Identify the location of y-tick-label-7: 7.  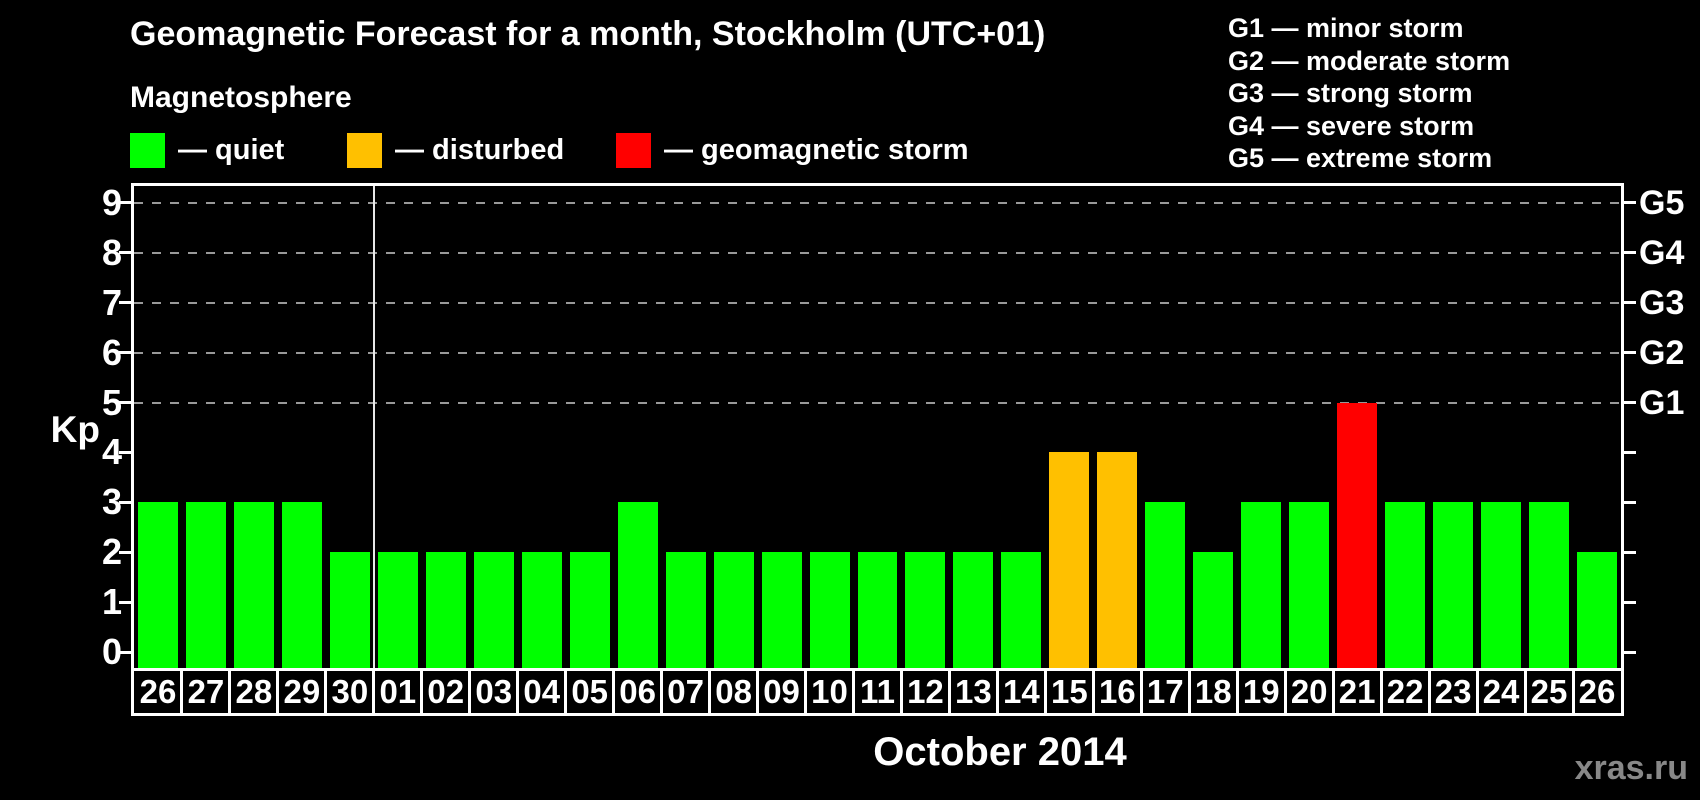
(111, 302).